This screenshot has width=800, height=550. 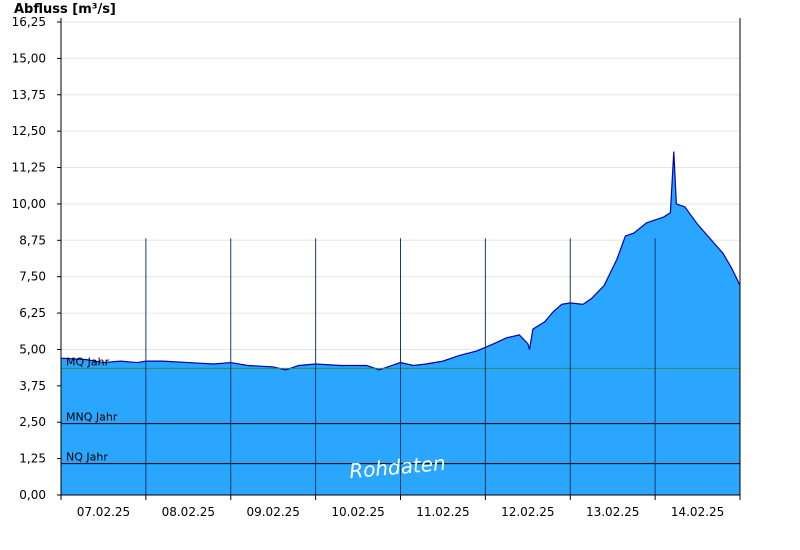 I want to click on y-tick-label: 8,75, so click(x=32, y=240).